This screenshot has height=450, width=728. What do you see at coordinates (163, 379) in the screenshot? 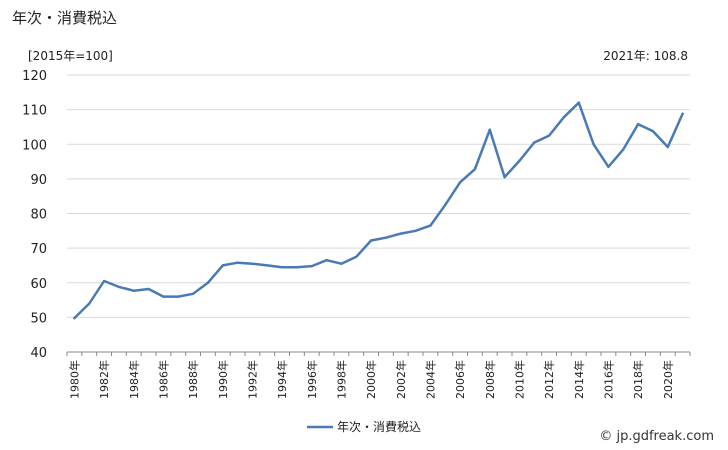
I see `x-tick-label: 1986年` at bounding box center [163, 379].